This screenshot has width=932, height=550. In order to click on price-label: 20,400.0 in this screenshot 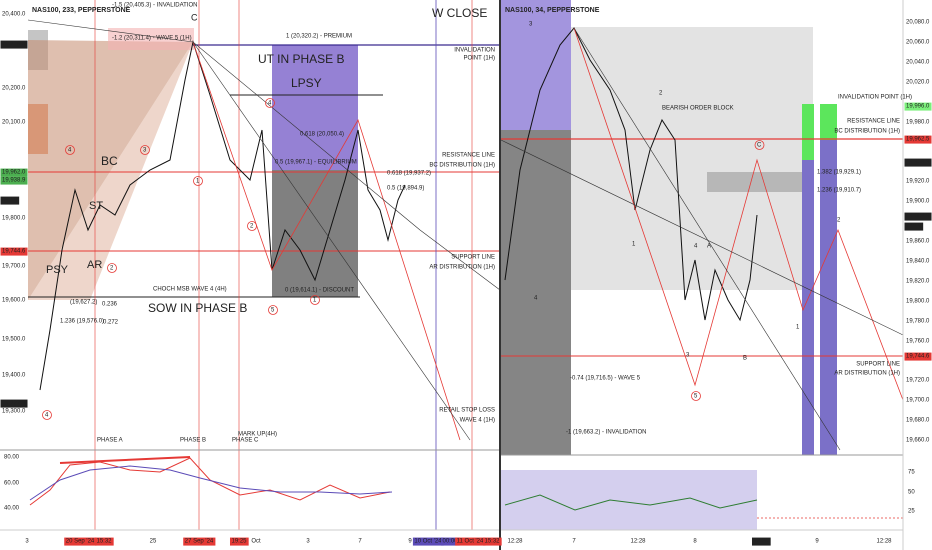, I will do `click(14, 15)`.